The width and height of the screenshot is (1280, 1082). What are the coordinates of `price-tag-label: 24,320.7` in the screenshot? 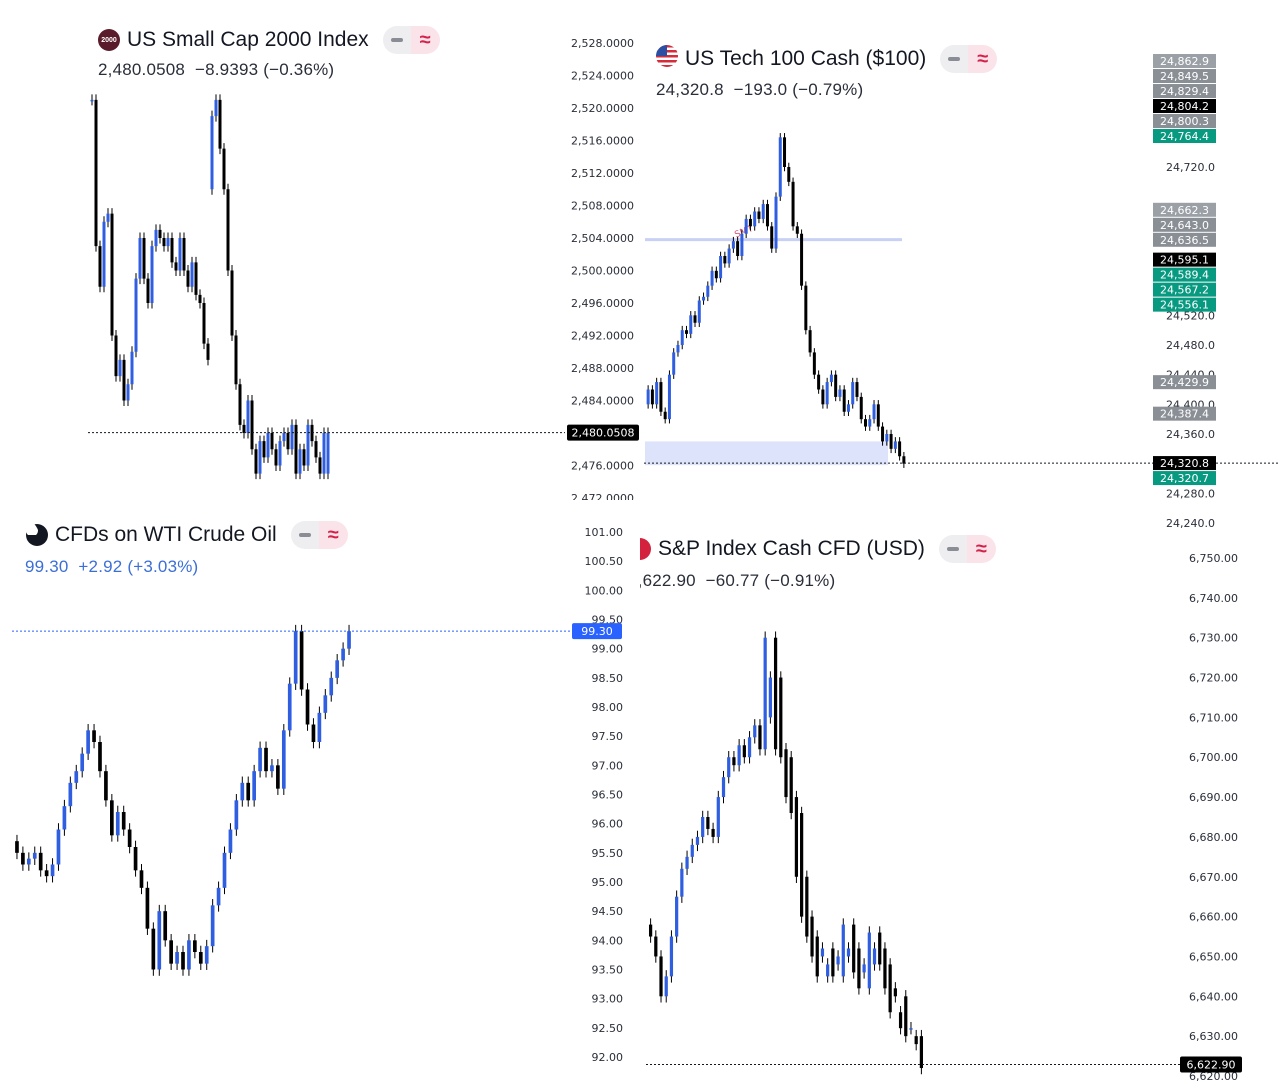 It's located at (1184, 478).